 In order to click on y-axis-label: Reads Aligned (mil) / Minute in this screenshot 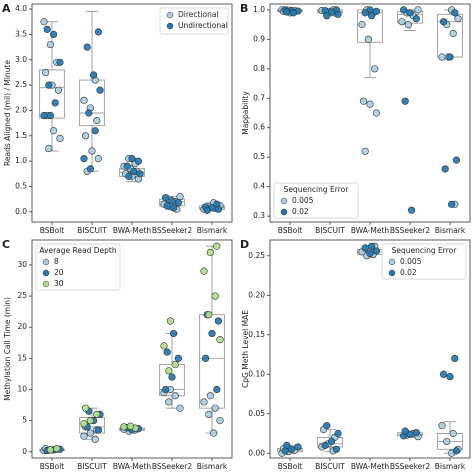, I will do `click(7, 113)`.